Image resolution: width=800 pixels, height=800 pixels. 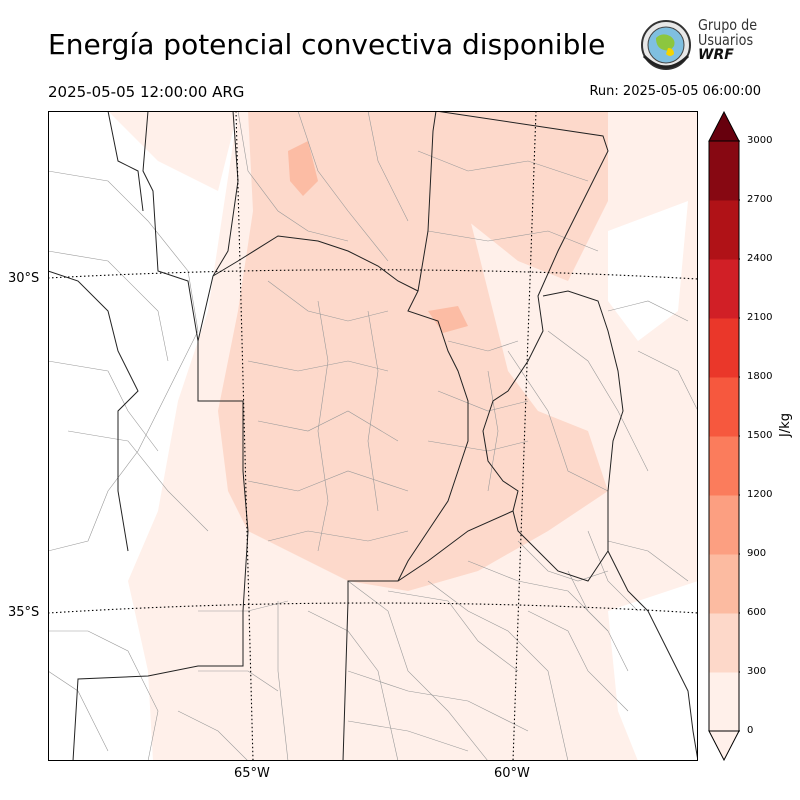 What do you see at coordinates (252, 773) in the screenshot?
I see `lon-label-65w: 65°W` at bounding box center [252, 773].